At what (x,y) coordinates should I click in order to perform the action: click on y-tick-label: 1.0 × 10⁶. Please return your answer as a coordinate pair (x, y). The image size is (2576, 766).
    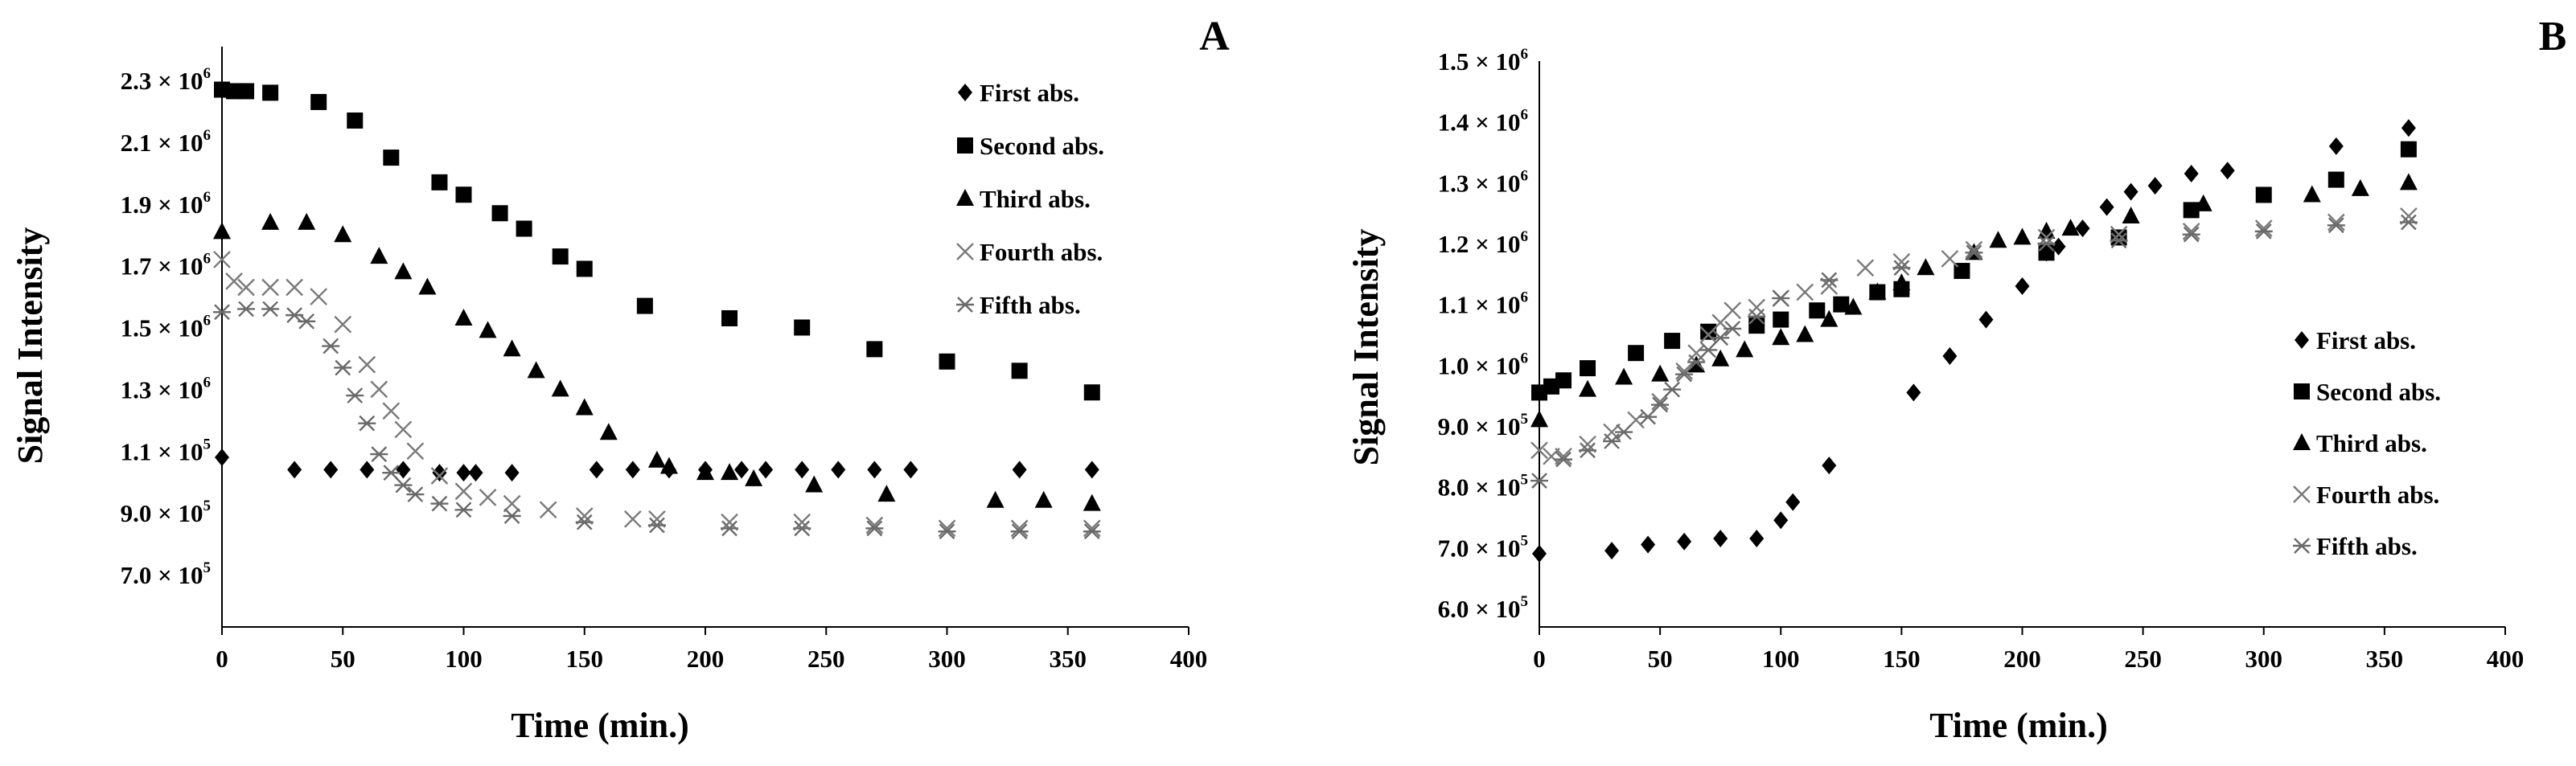
    Looking at the image, I should click on (1483, 364).